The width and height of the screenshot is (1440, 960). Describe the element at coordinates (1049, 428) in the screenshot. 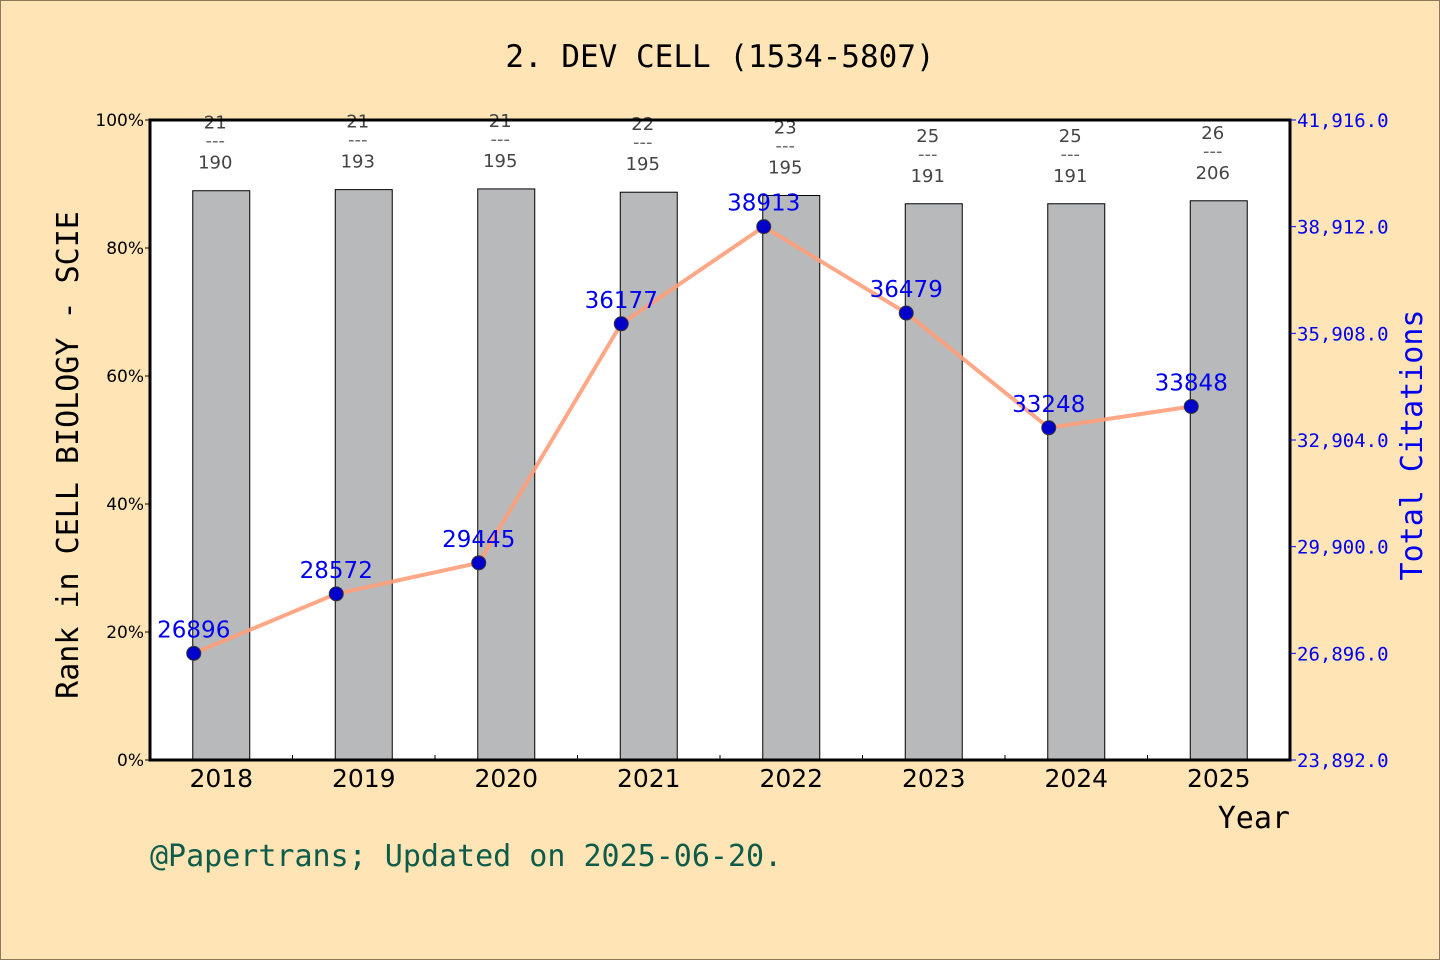

I see `citations-point-2024` at that location.